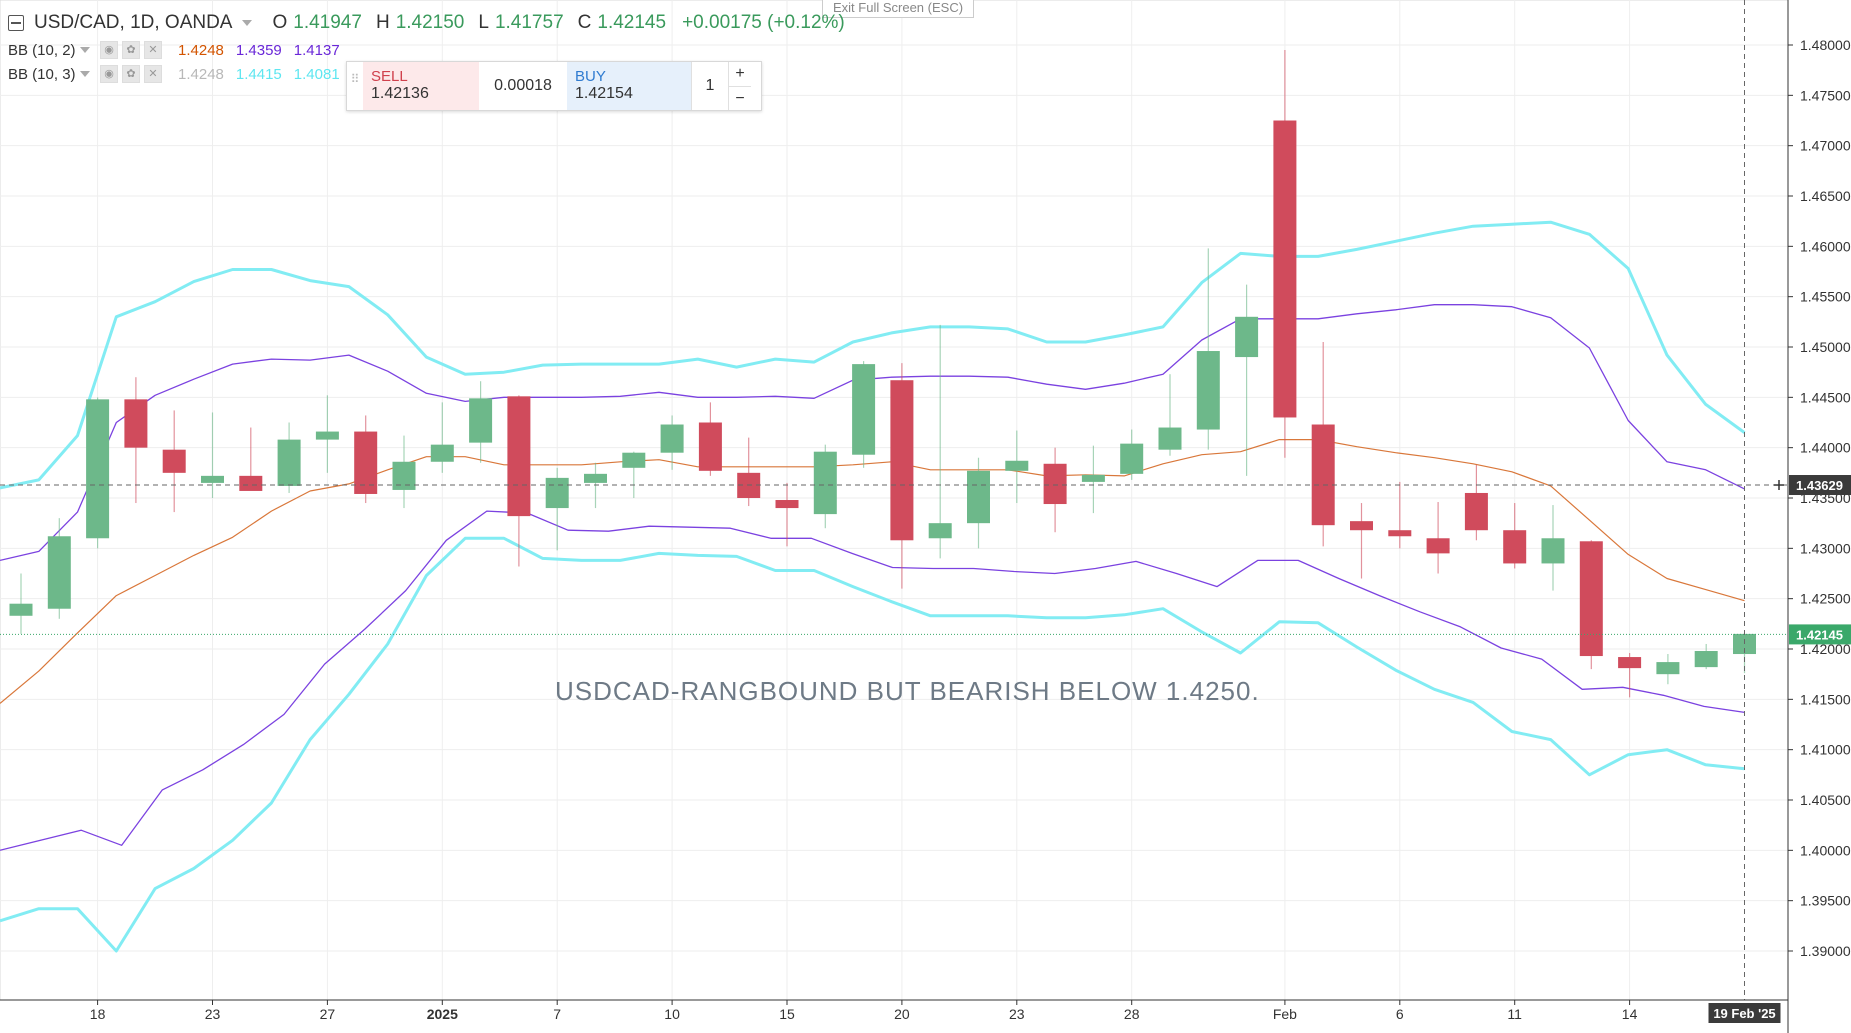 This screenshot has height=1033, width=1851. What do you see at coordinates (1744, 1013) in the screenshot?
I see `crosshair-date-tag` at bounding box center [1744, 1013].